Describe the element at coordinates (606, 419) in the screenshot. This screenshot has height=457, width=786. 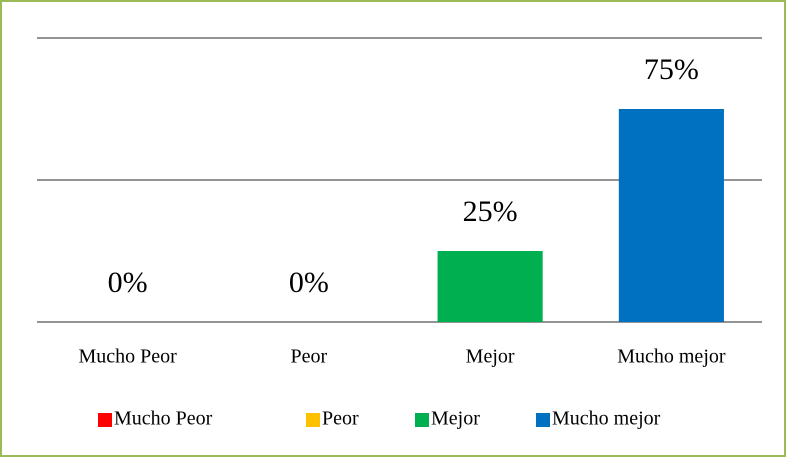
I see `legend-label: Mucho mejor` at that location.